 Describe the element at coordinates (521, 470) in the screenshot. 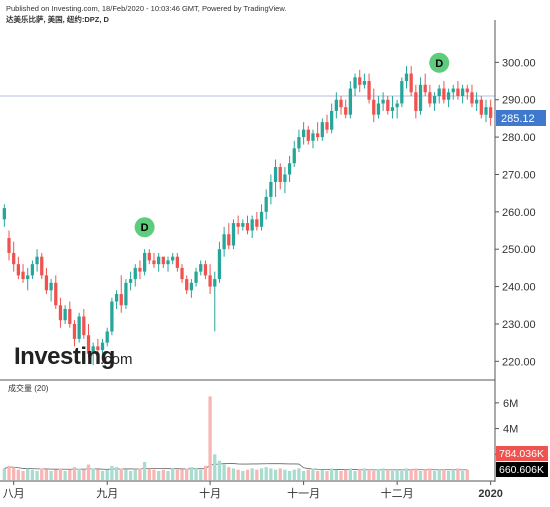

I see `volume-ma-badge-text: 660.606K` at that location.